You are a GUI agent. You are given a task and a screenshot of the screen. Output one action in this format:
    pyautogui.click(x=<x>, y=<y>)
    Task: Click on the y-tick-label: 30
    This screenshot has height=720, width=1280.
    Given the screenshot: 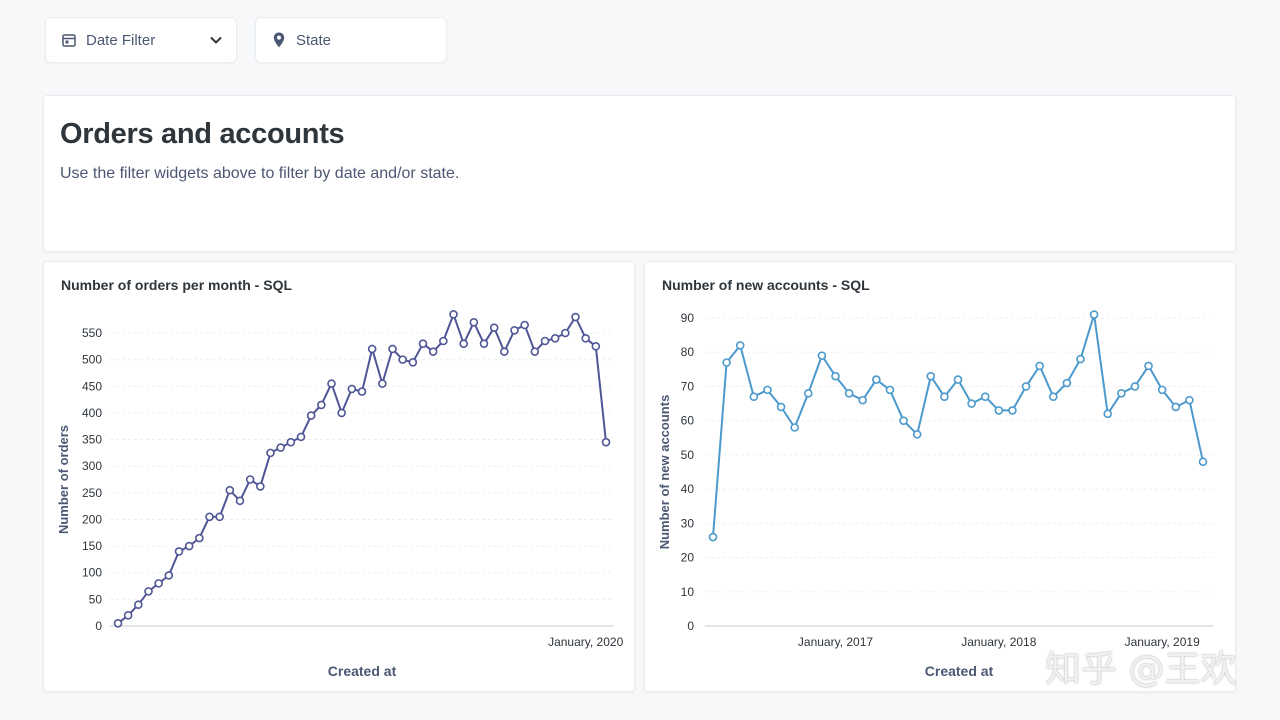 What is the action you would take?
    pyautogui.click(x=688, y=523)
    